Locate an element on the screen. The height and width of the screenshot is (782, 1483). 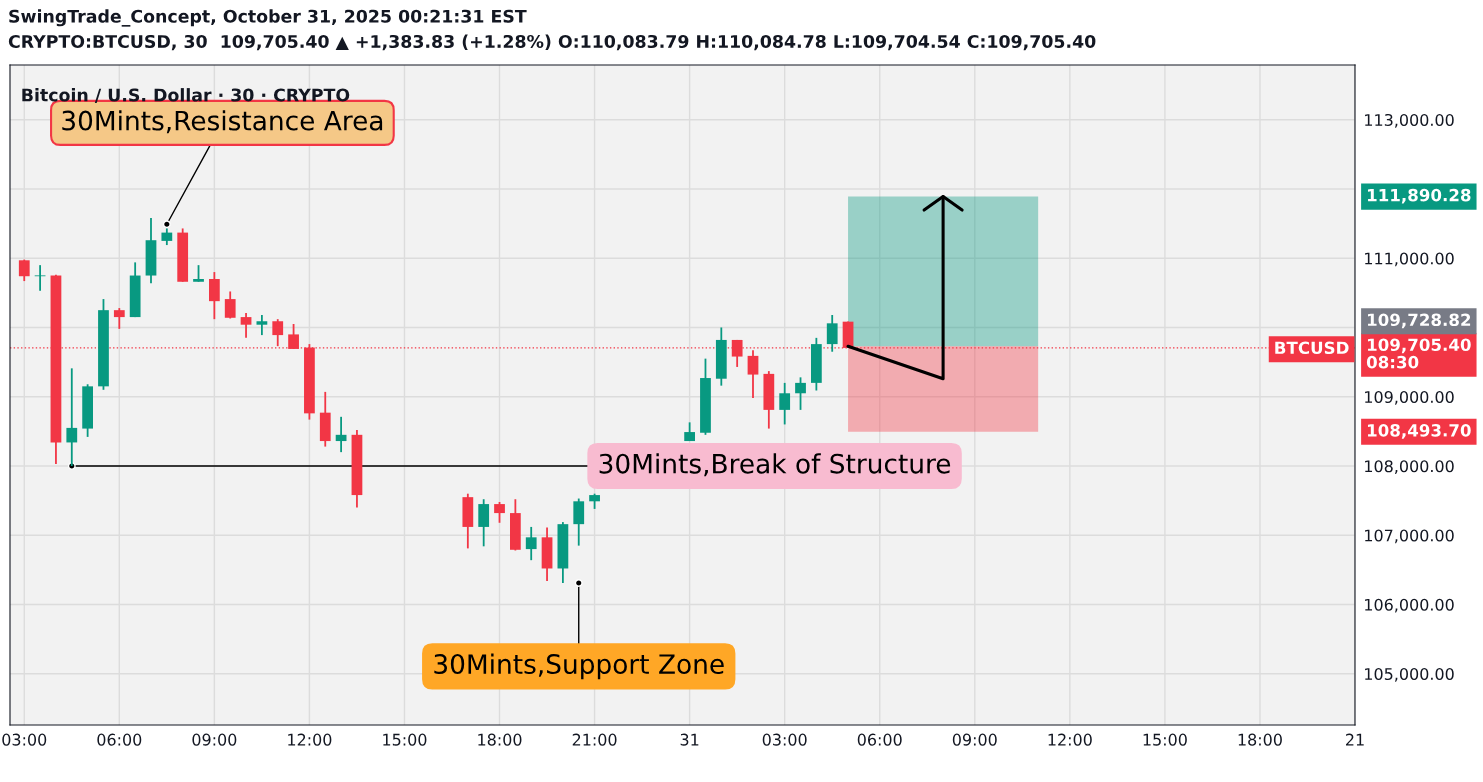
ref-line-label: 109,705.40 is located at coordinates (1419, 346).